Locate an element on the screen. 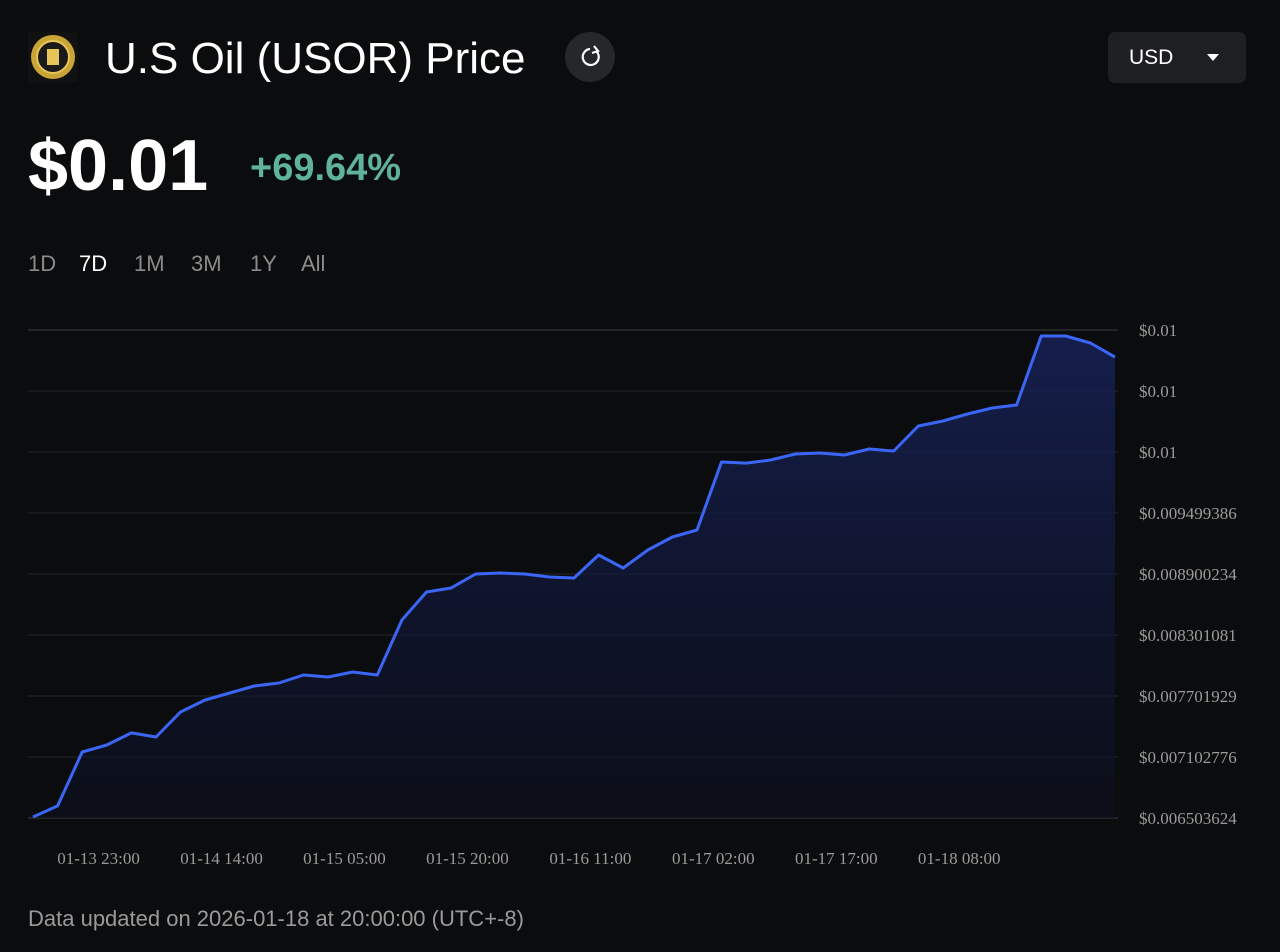  price: $0.01 is located at coordinates (118, 166).